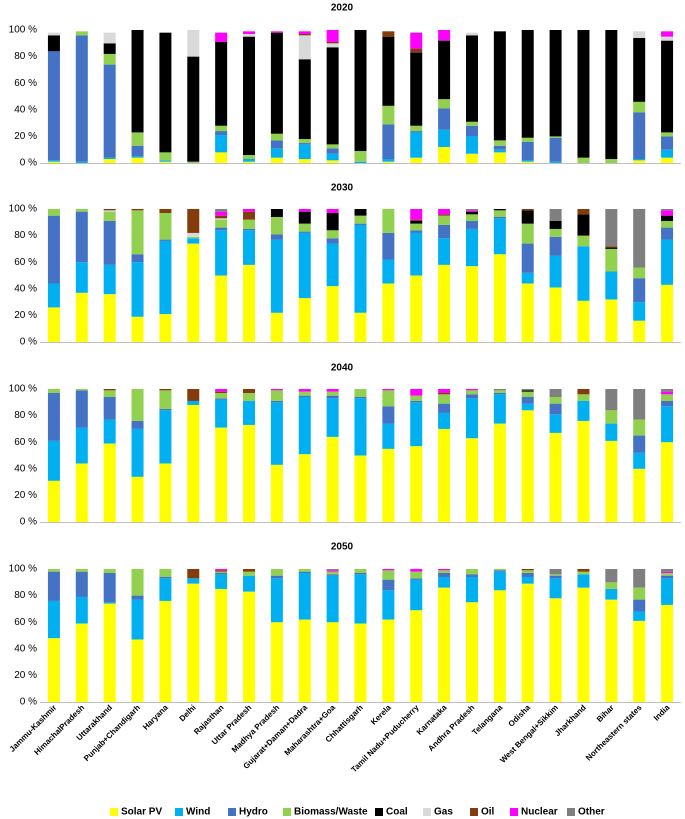 This screenshot has width=685, height=819. I want to click on y-tick-label: 100 %, so click(23, 209).